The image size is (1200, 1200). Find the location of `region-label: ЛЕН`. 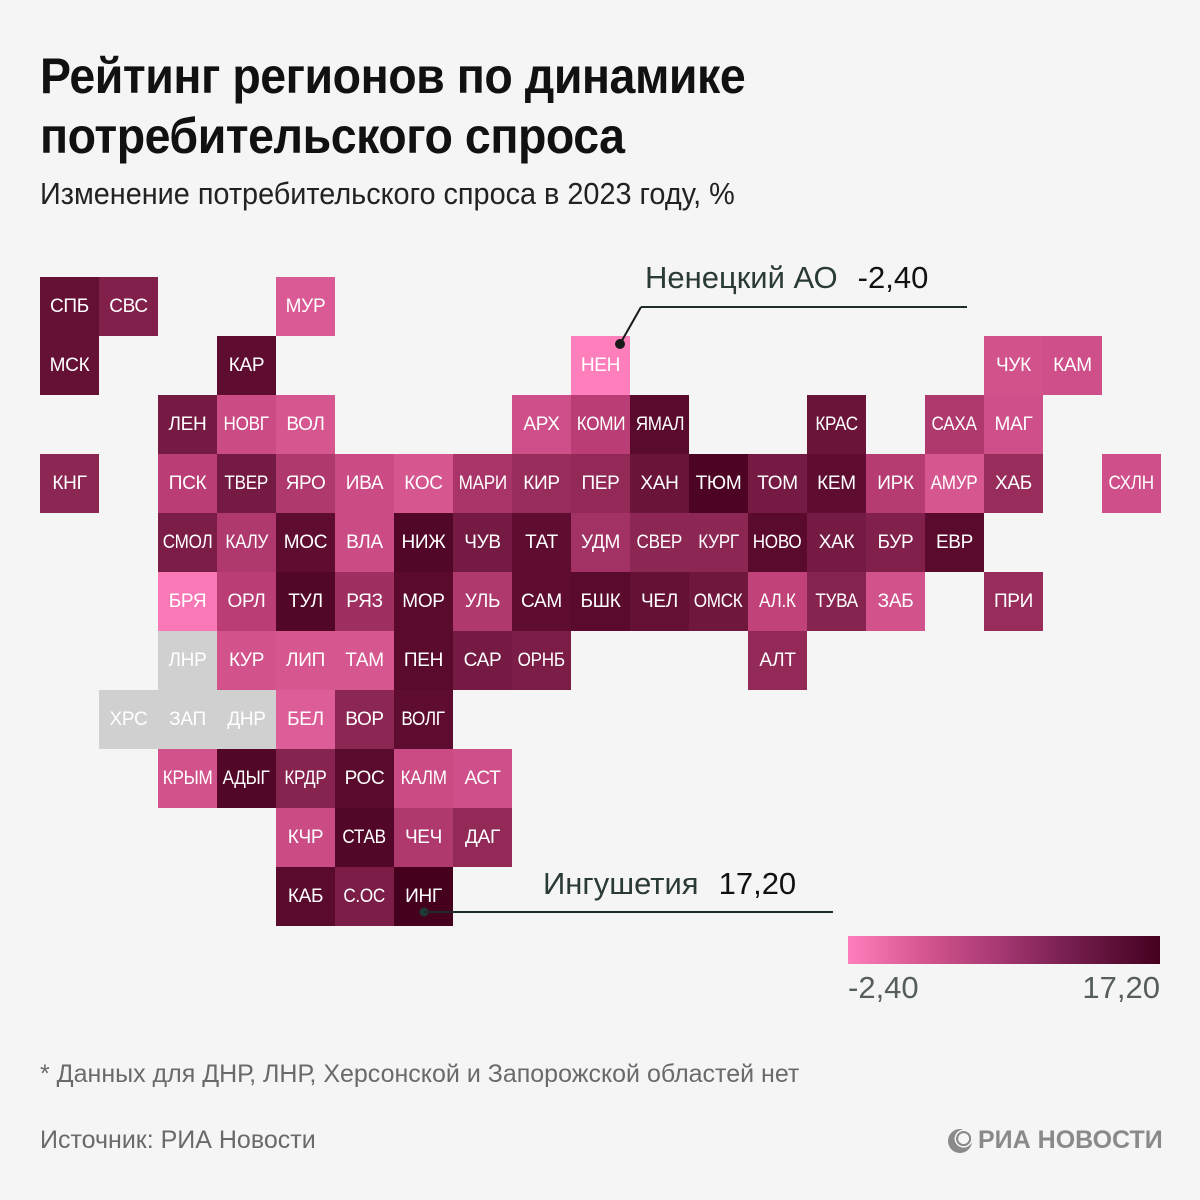

region-label: ЛЕН is located at coordinates (187, 424).